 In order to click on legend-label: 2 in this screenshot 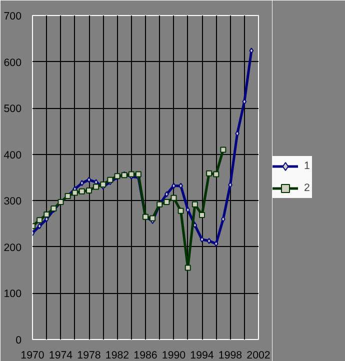, I will do `click(307, 188)`.